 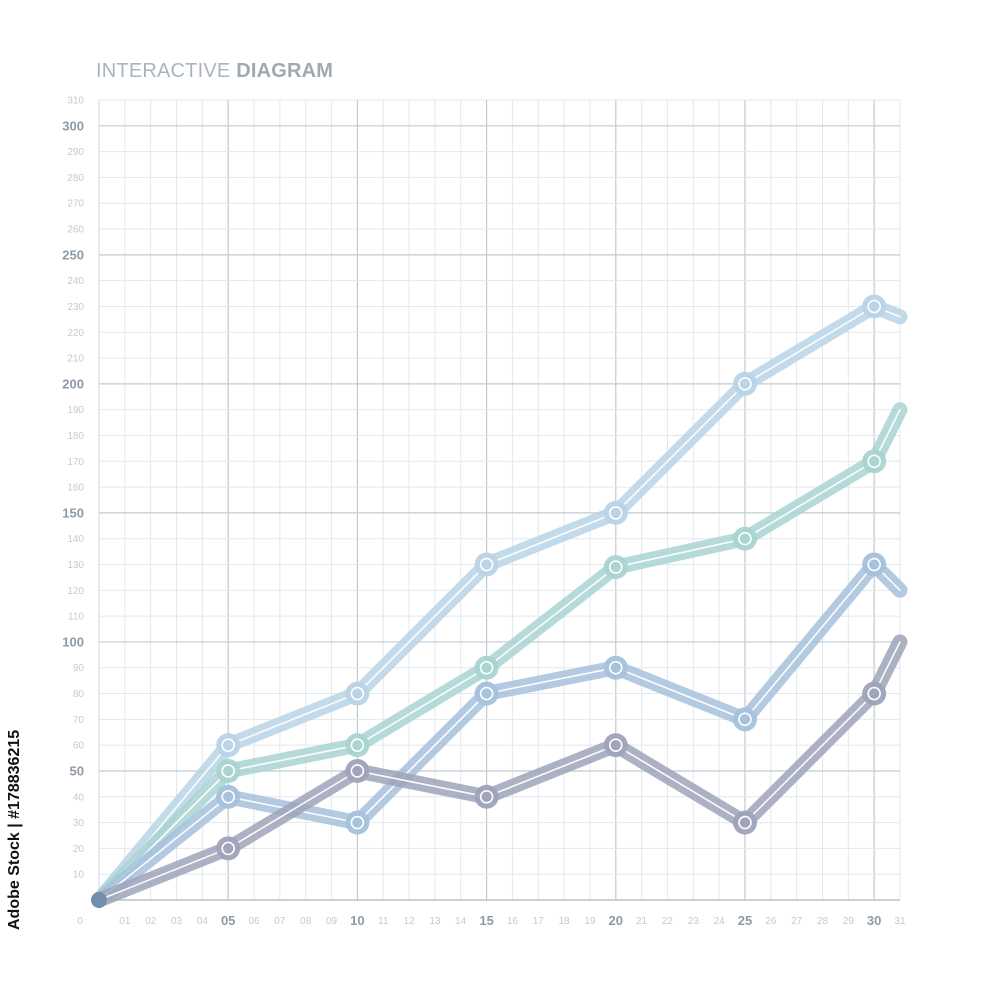 I want to click on y-tick-label: 210, so click(x=75, y=359).